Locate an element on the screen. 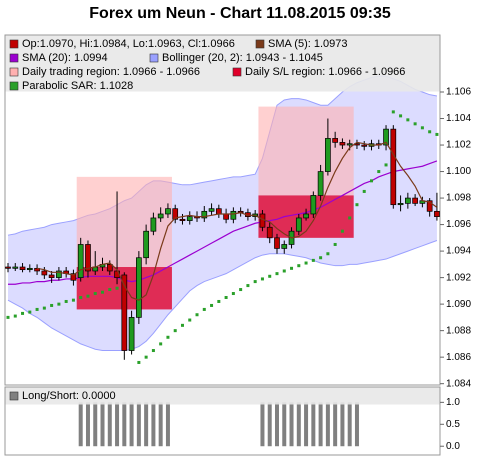 This screenshot has width=480, height=457. legend-label: Parabolic SAR: 1.1028 is located at coordinates (77, 86).